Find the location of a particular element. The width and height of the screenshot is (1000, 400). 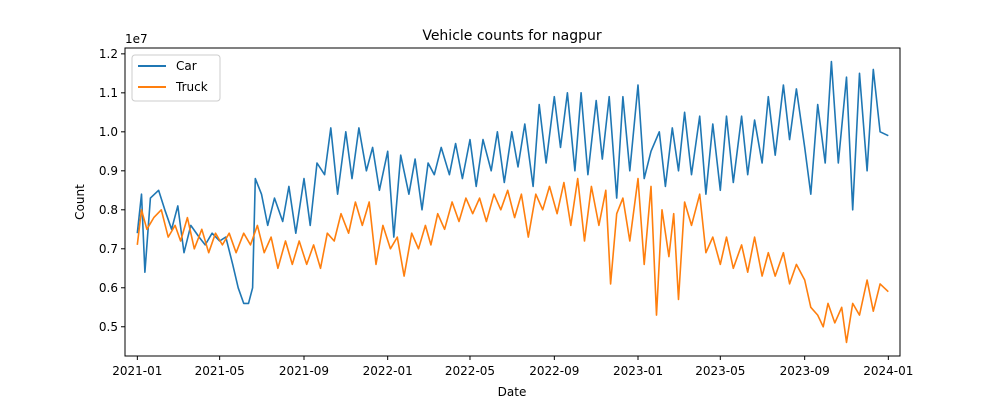

y-tick-label: 0.6 is located at coordinates (108, 288).